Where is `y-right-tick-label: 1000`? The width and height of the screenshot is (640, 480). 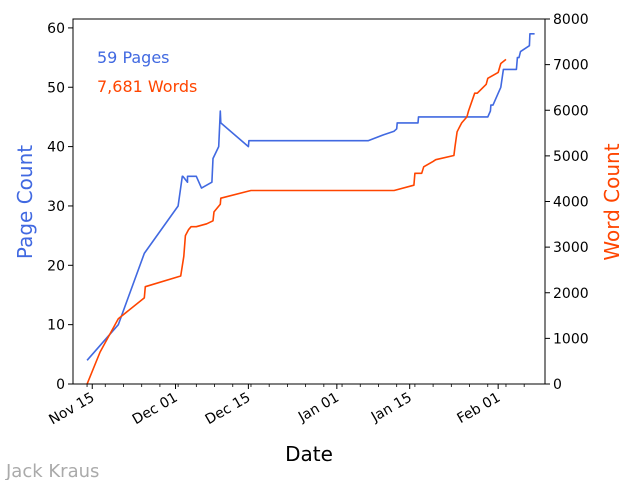 y-right-tick-label: 1000 is located at coordinates (571, 339).